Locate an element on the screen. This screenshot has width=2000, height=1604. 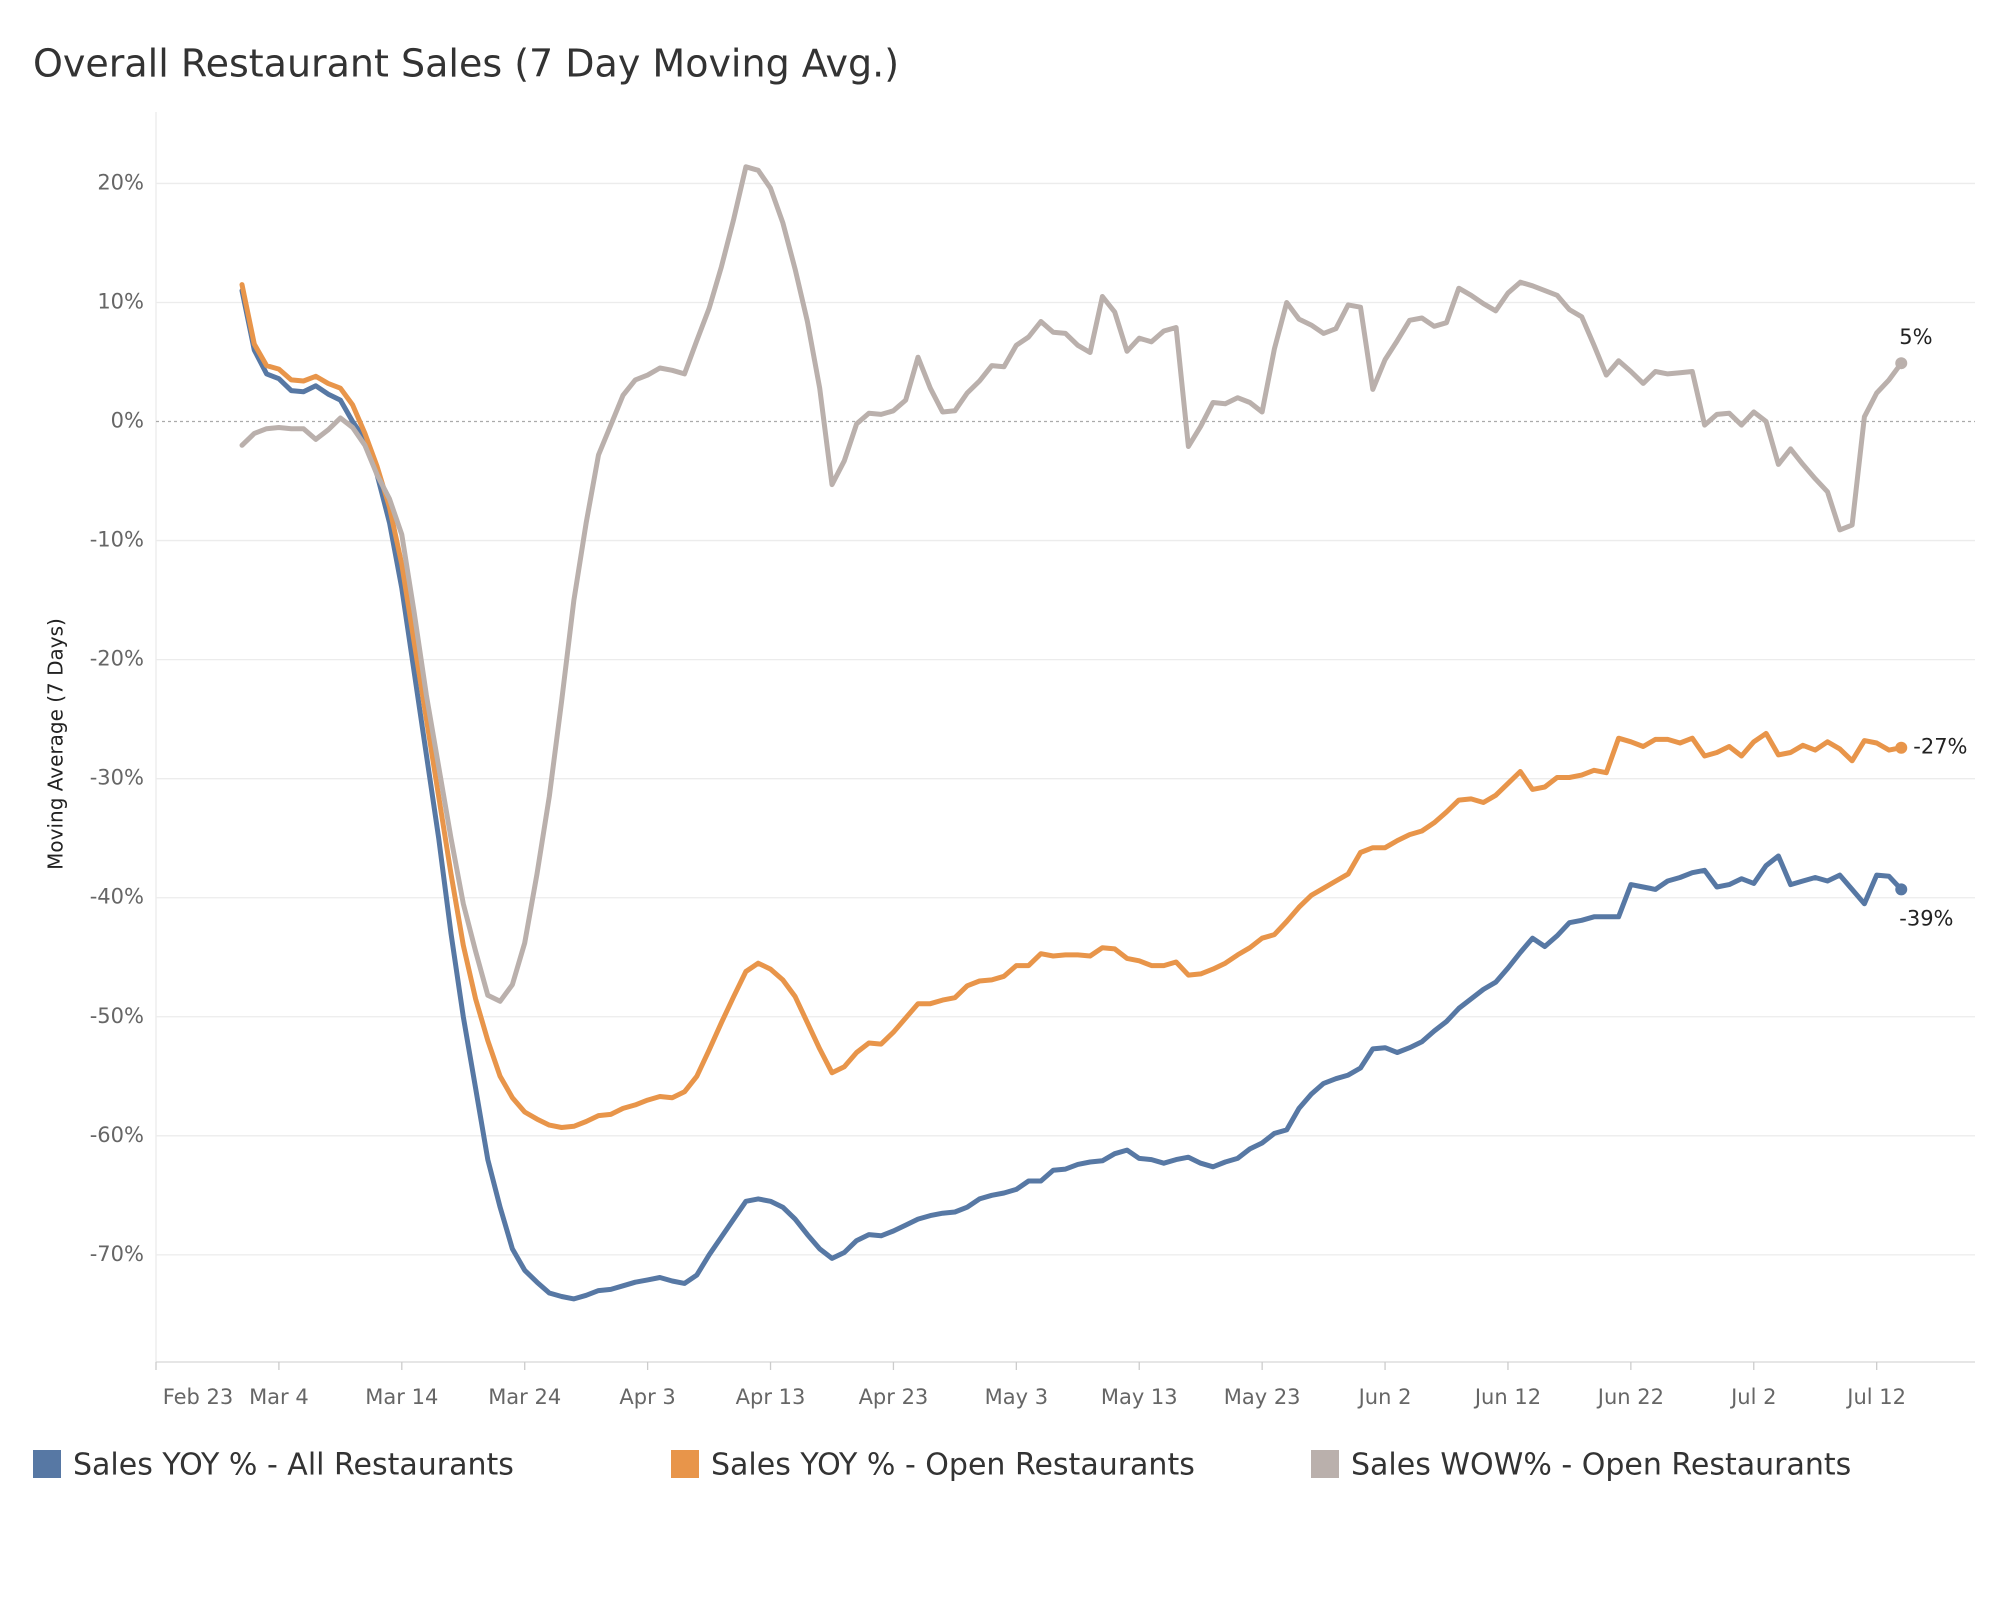
y-axis-label: Moving Average (7 Days) is located at coordinates (56, 744).